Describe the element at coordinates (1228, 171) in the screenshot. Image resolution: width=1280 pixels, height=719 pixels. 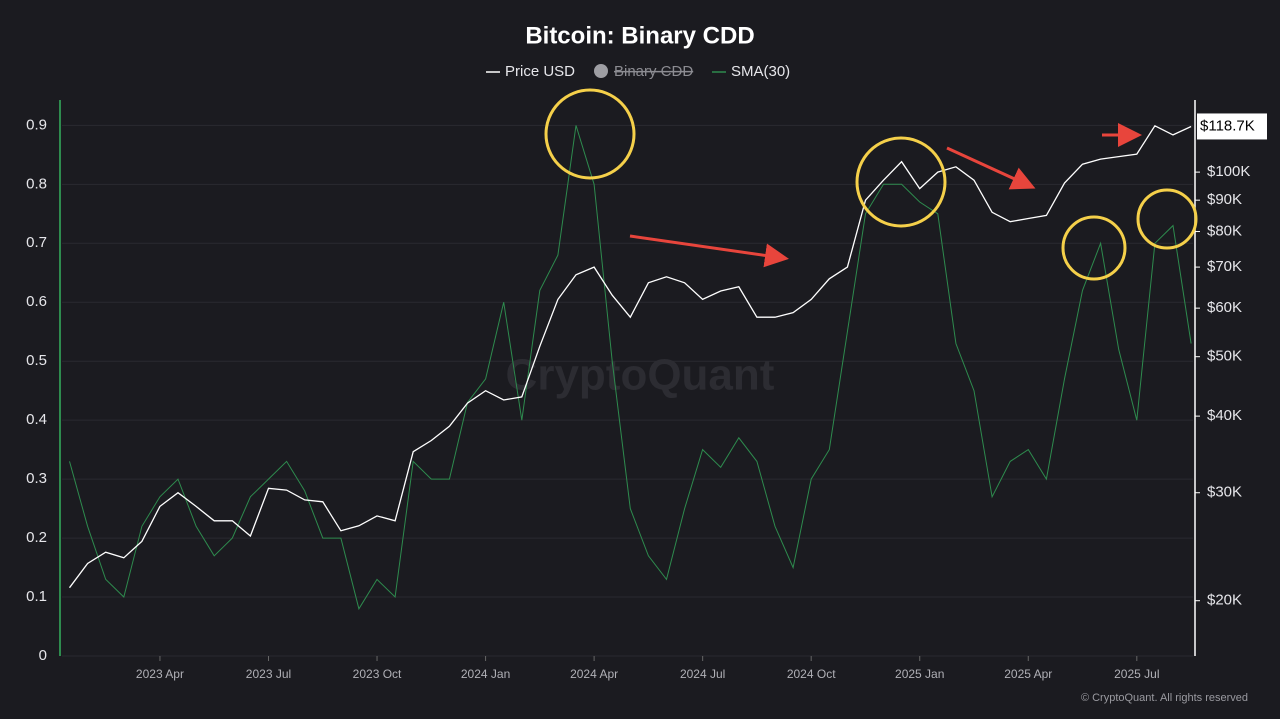
I see `y2-tick-label: $100K` at that location.